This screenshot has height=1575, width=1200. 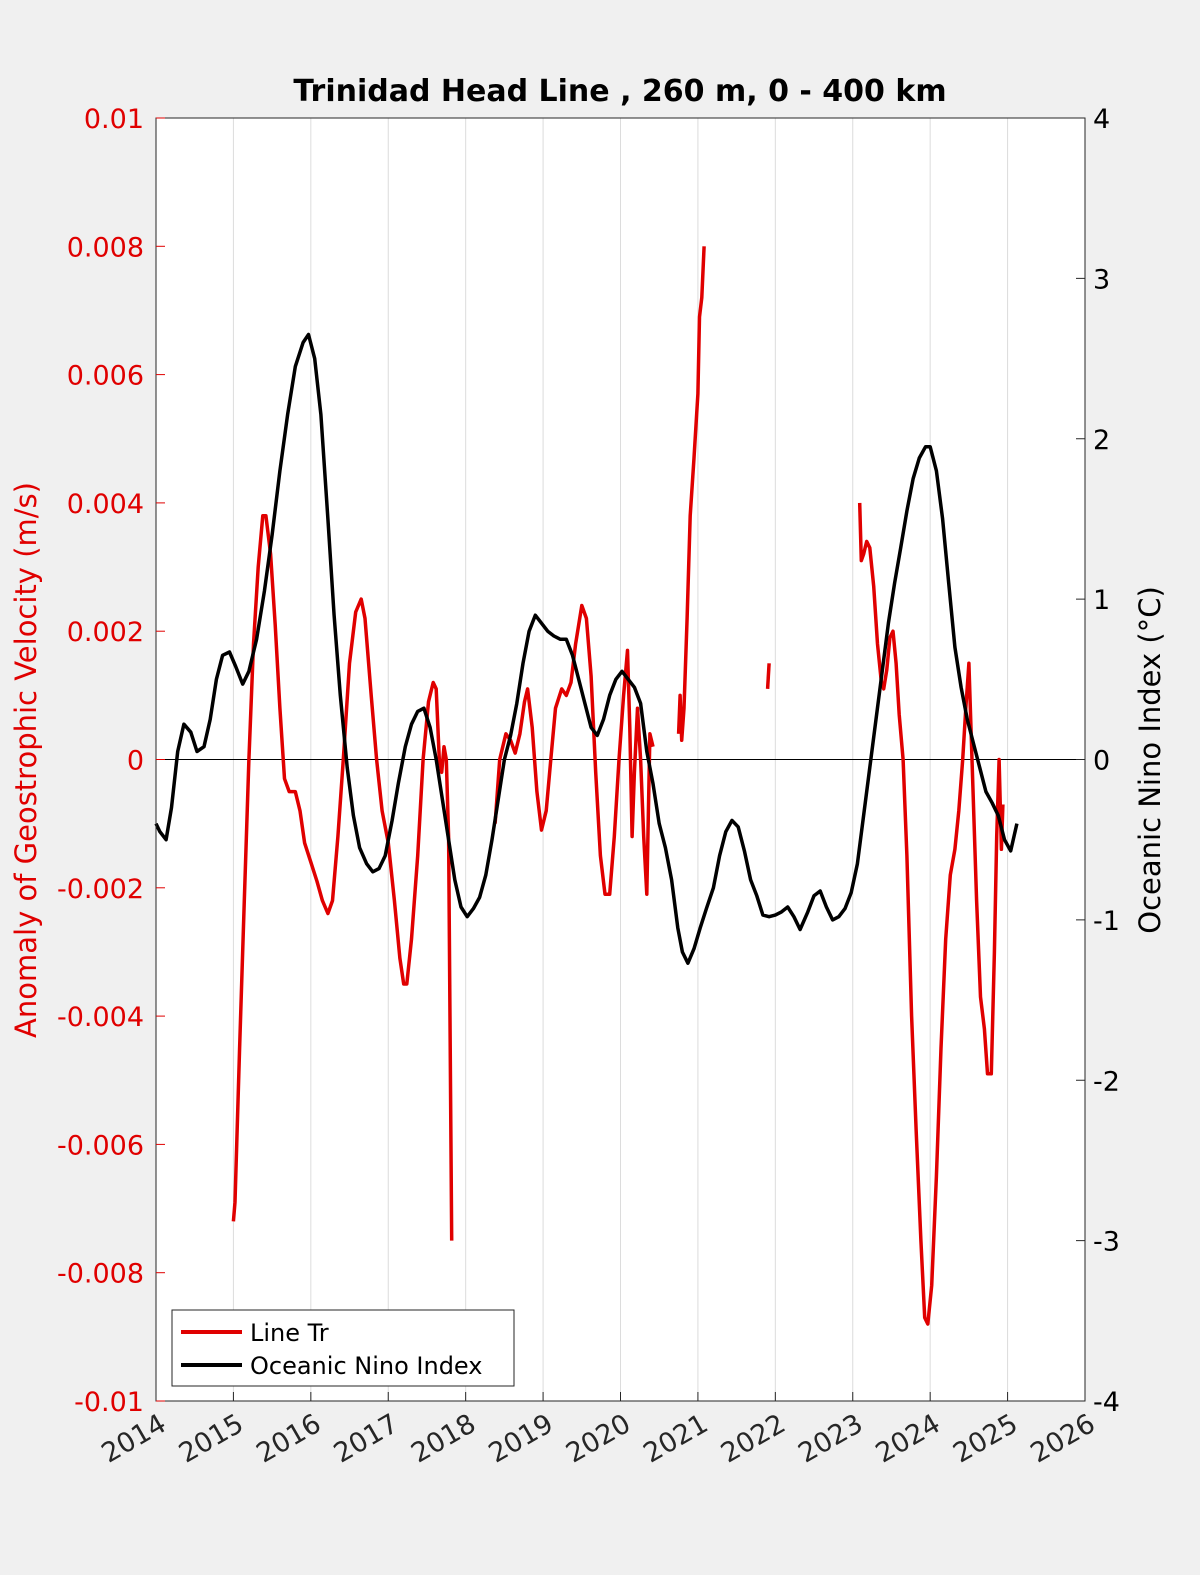 I want to click on legend: Line Tr Oceanic Nino Index, so click(x=343, y=1348).